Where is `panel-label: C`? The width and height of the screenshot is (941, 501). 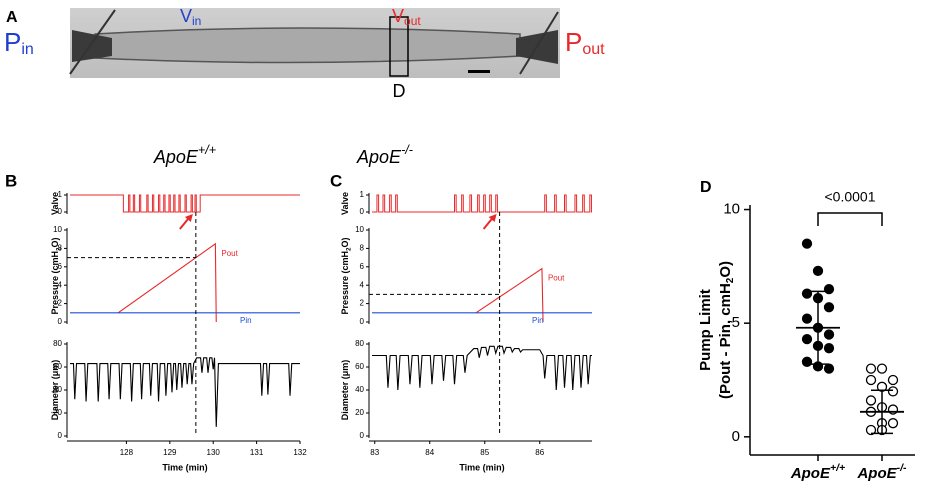
panel-label: C is located at coordinates (336, 180).